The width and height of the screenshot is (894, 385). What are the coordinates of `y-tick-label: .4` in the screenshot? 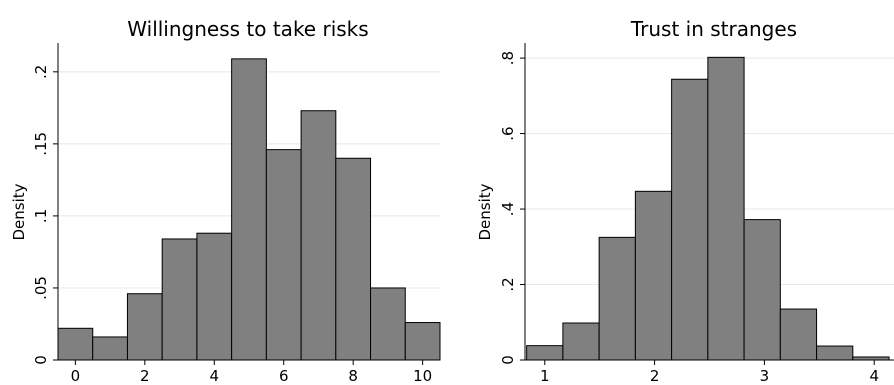 It's located at (508, 209).